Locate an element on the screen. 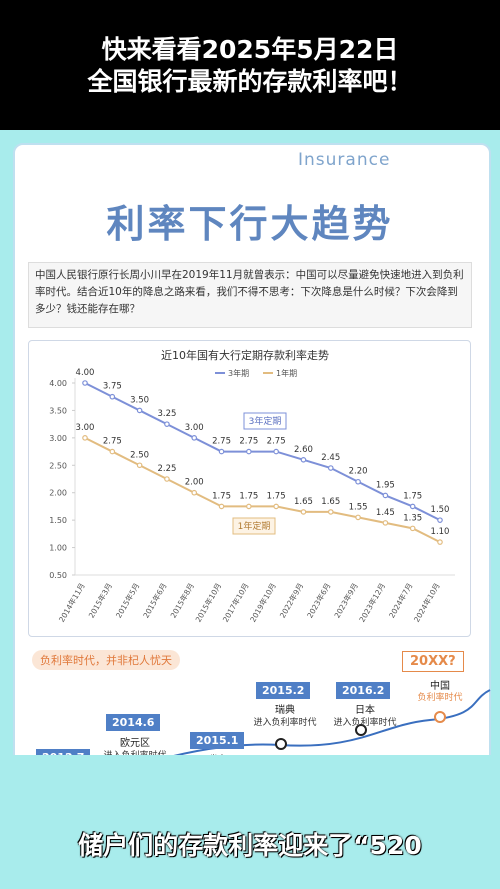 The width and height of the screenshot is (500, 889). caption: 快来看看2025年5月22日 is located at coordinates (250, 49).